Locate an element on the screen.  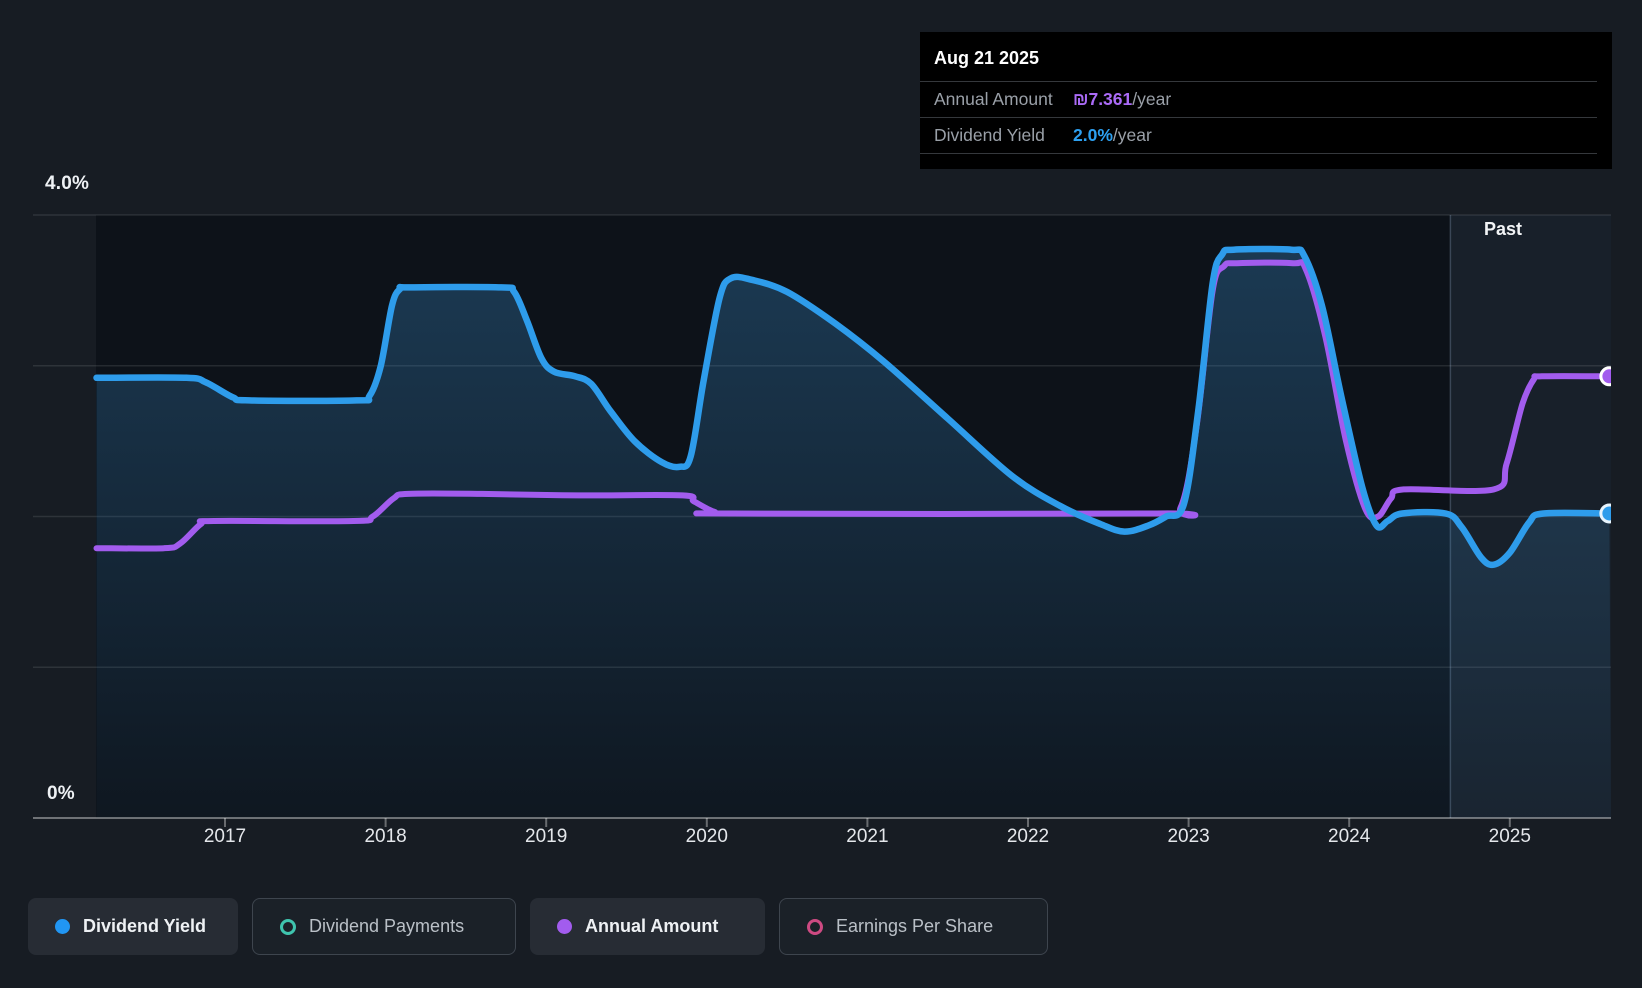
x-axis-label-2019: 2019 is located at coordinates (546, 836).